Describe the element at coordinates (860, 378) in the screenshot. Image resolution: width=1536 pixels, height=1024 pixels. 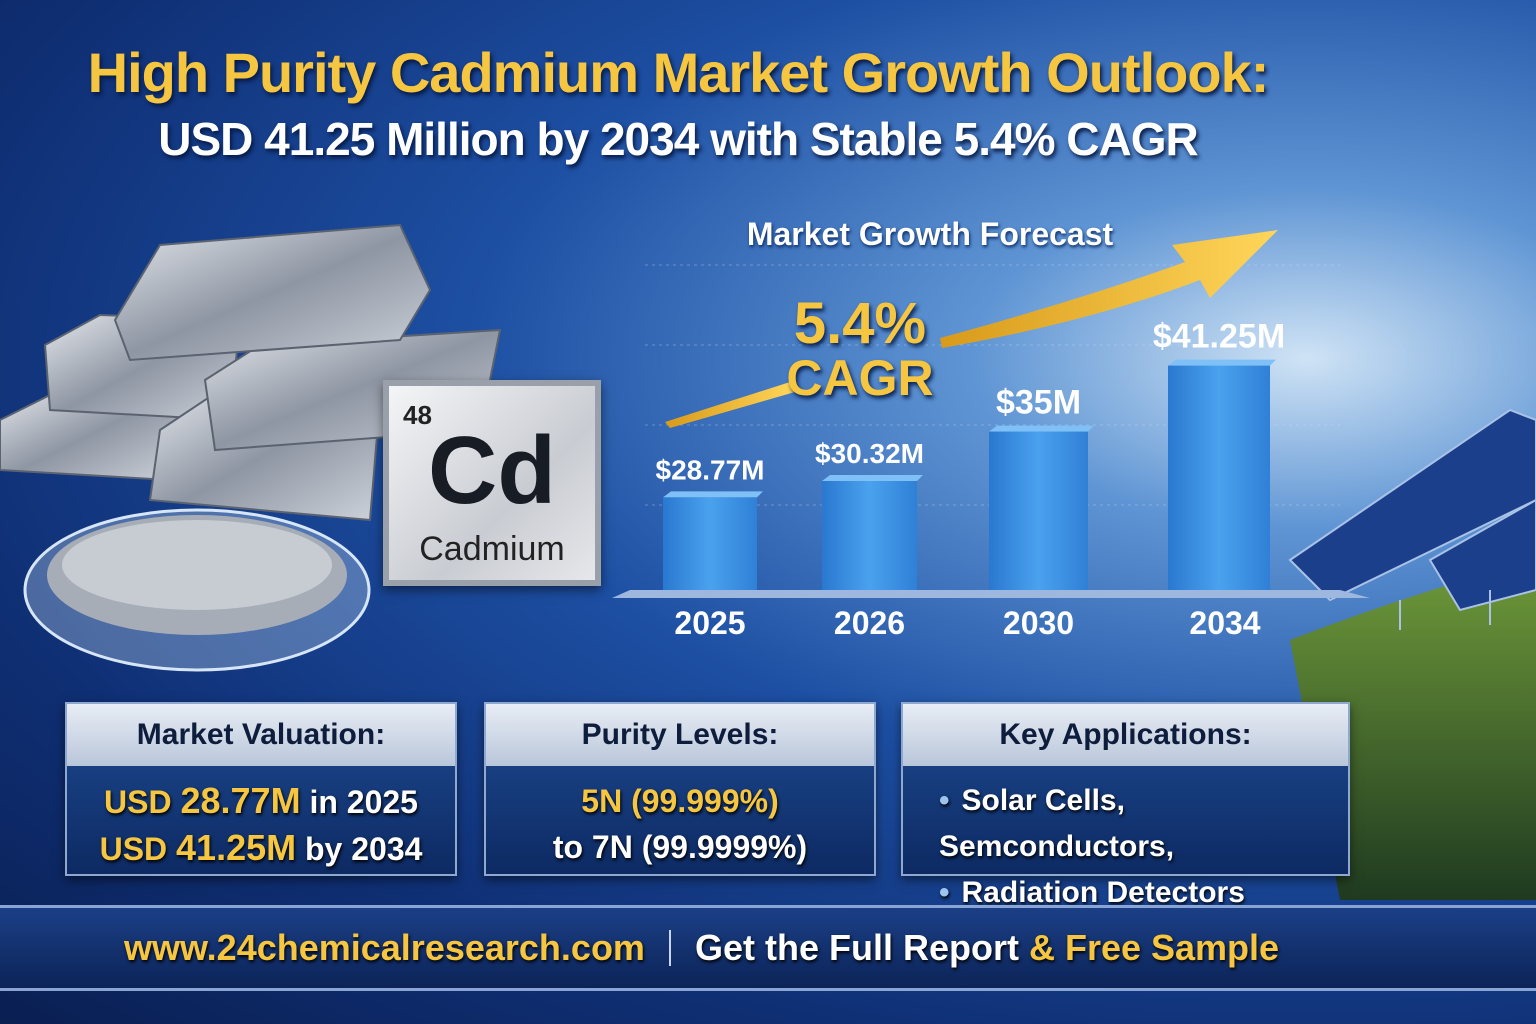
I see `cagr-label: CAGR` at that location.